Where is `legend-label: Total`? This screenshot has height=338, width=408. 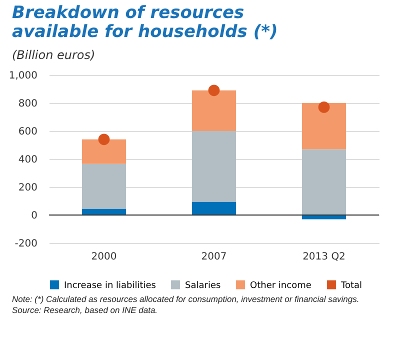 legend-label: Total is located at coordinates (351, 285).